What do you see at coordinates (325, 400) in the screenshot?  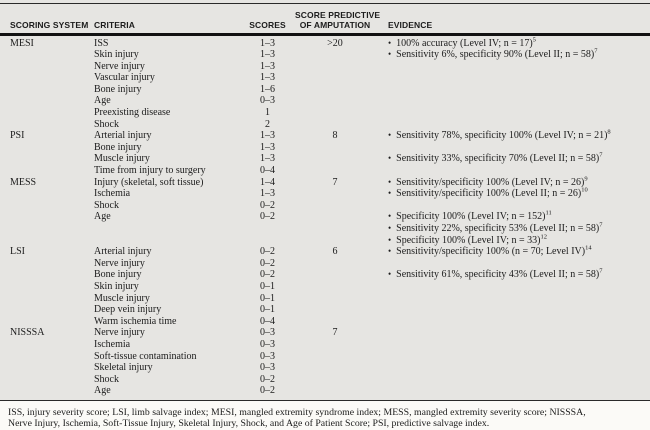 I see `bottom-rule` at bounding box center [325, 400].